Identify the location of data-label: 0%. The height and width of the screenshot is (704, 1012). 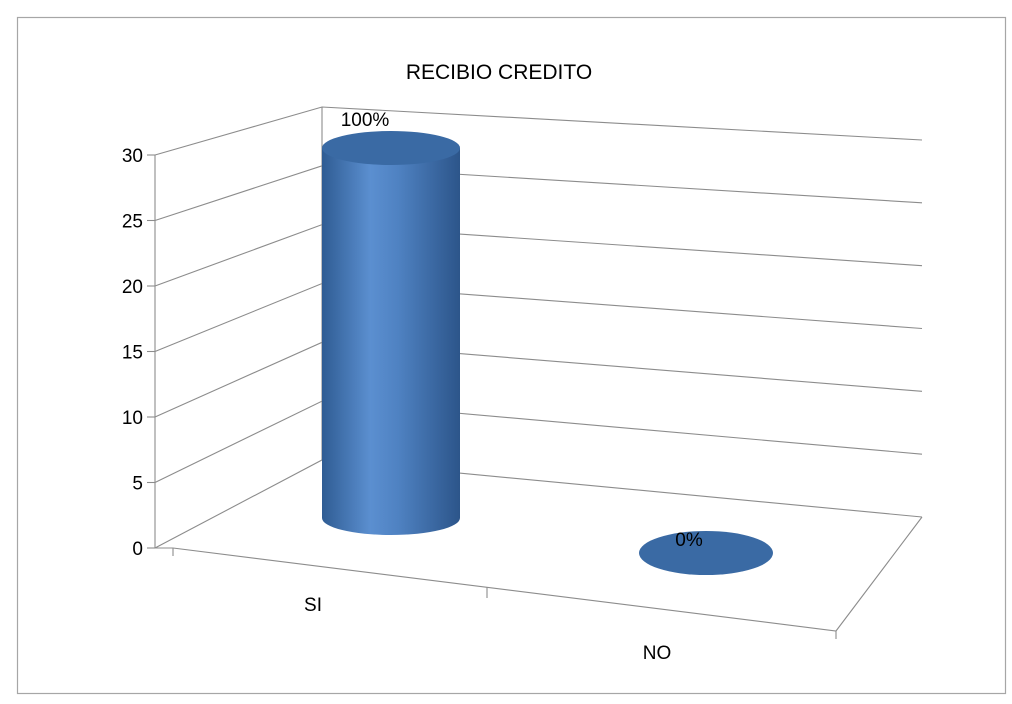
(689, 540).